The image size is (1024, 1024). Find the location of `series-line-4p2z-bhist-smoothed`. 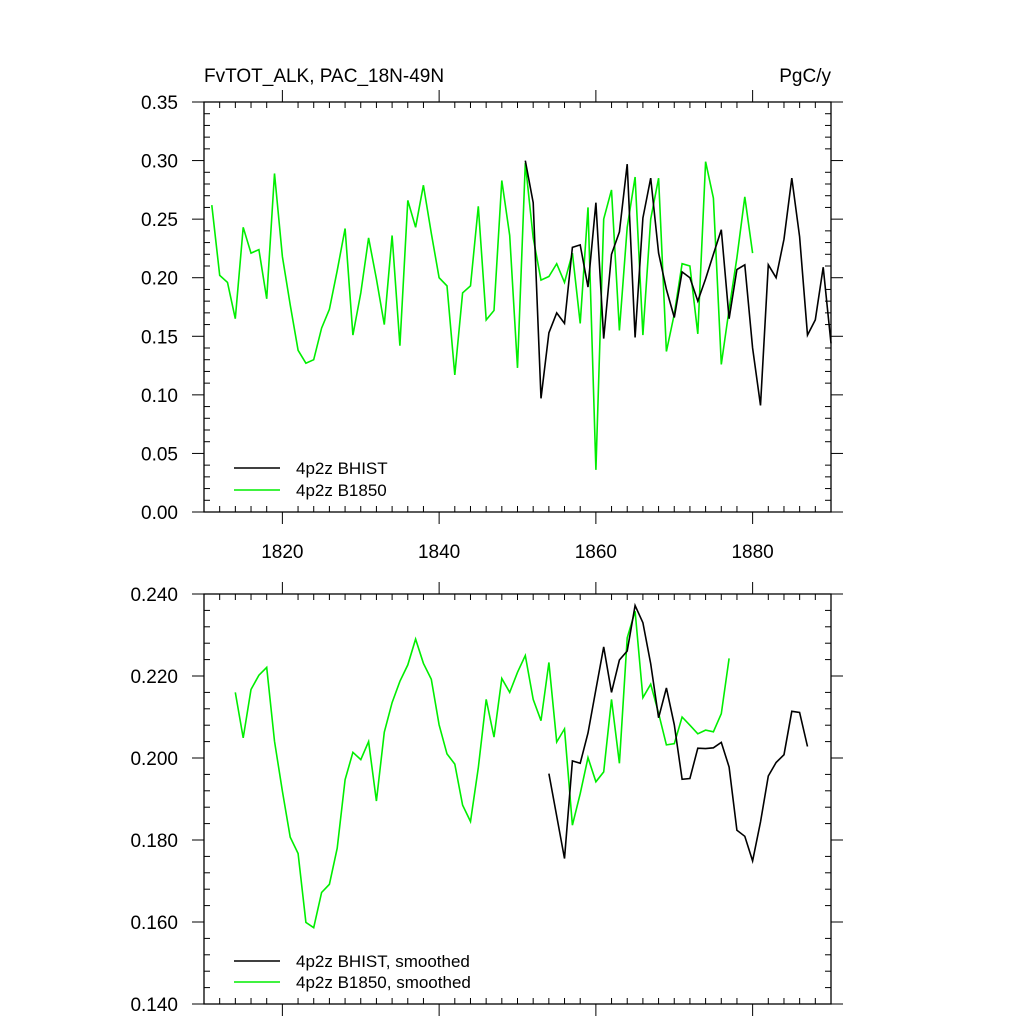

series-line-4p2z-bhist-smoothed is located at coordinates (678, 733).